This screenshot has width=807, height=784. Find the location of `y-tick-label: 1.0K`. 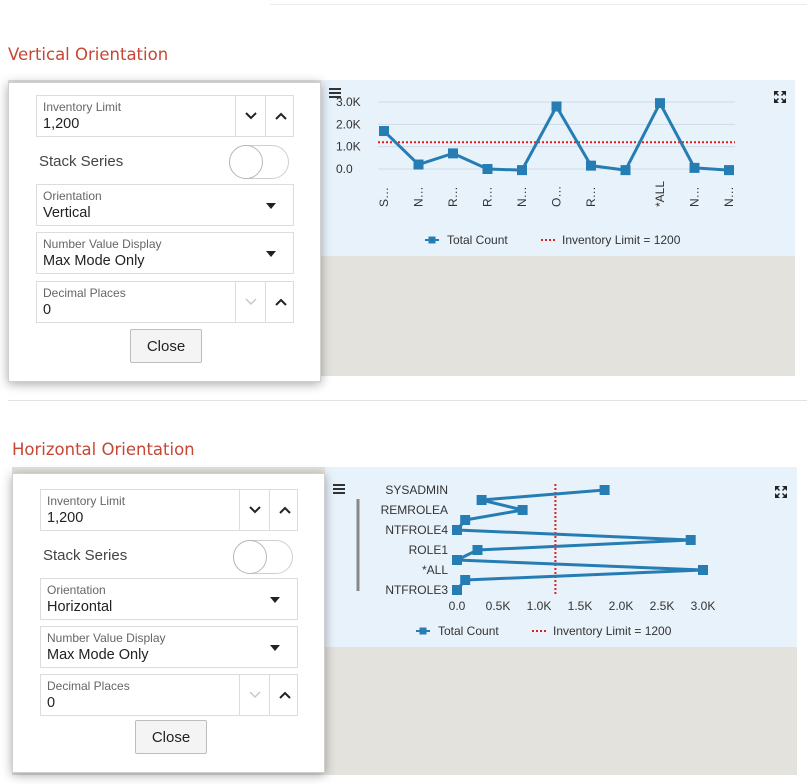

y-tick-label: 1.0K is located at coordinates (348, 147).